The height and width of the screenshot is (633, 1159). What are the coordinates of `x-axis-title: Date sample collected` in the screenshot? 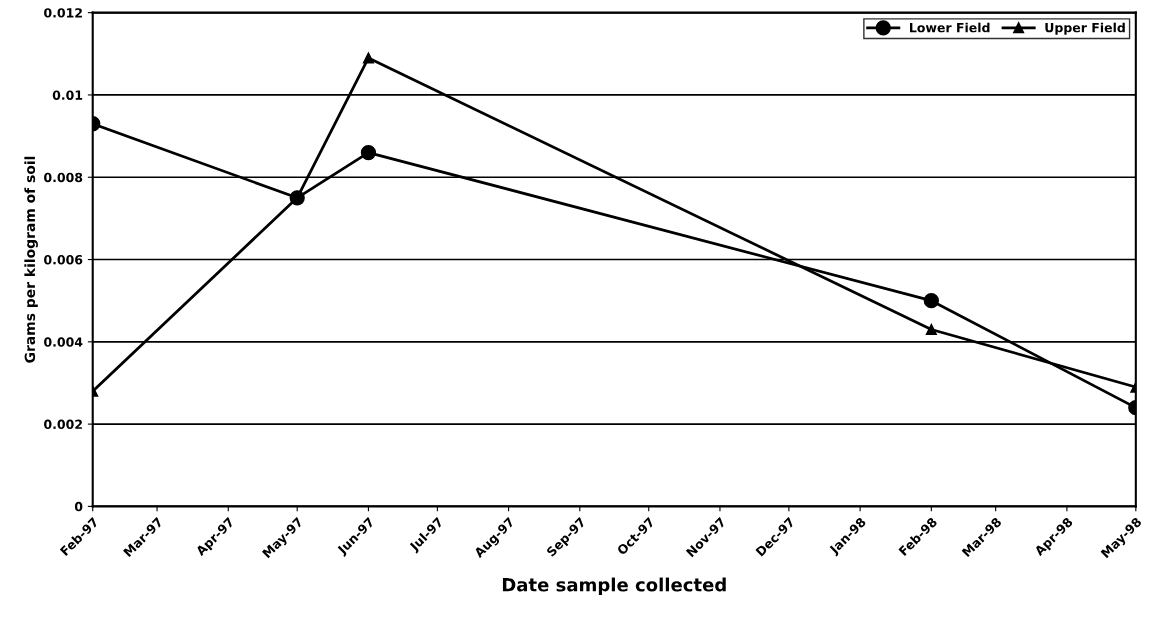 It's located at (614, 586).